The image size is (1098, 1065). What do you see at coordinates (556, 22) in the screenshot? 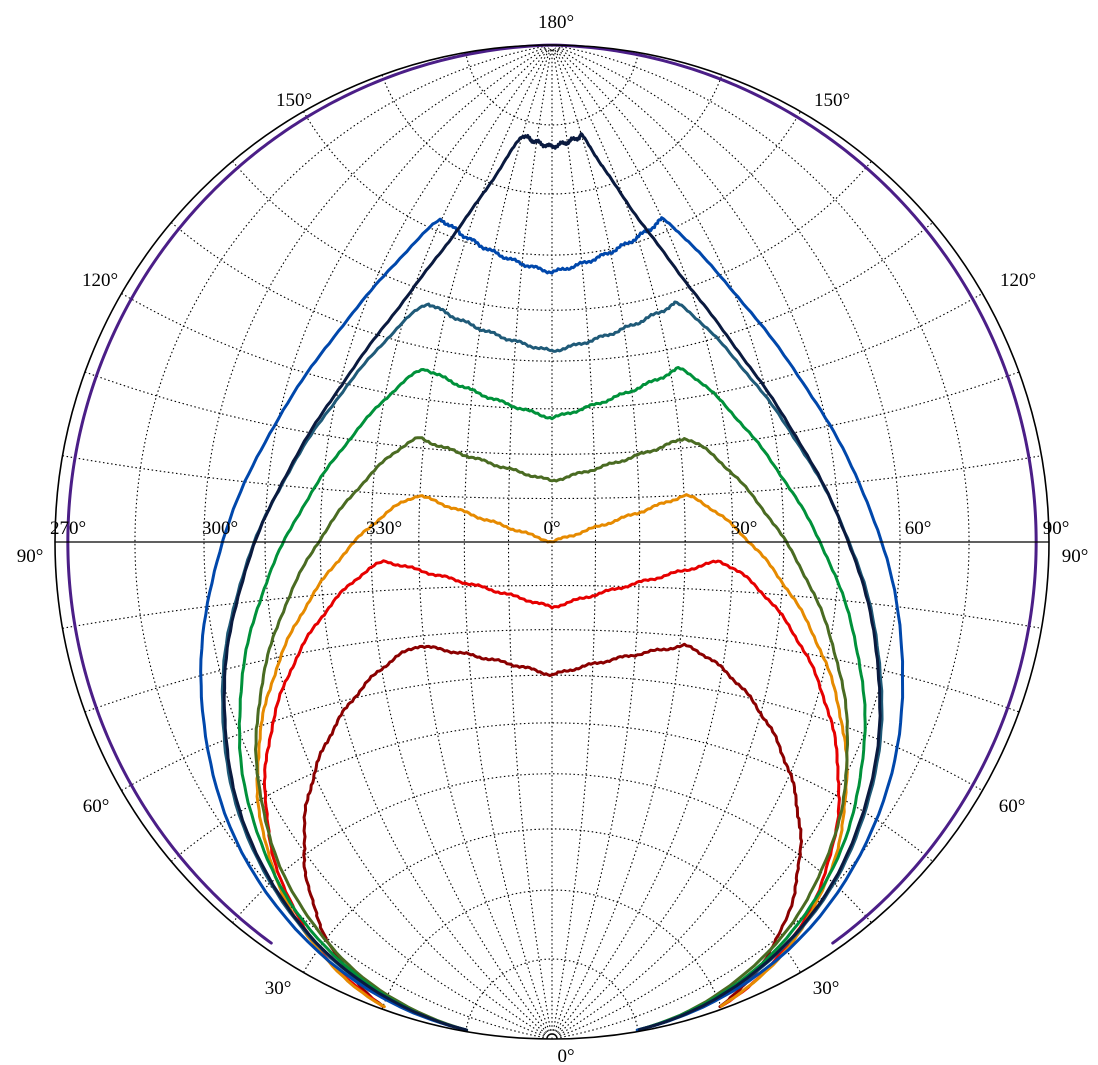
I see `tick-label-top: 180°` at bounding box center [556, 22].